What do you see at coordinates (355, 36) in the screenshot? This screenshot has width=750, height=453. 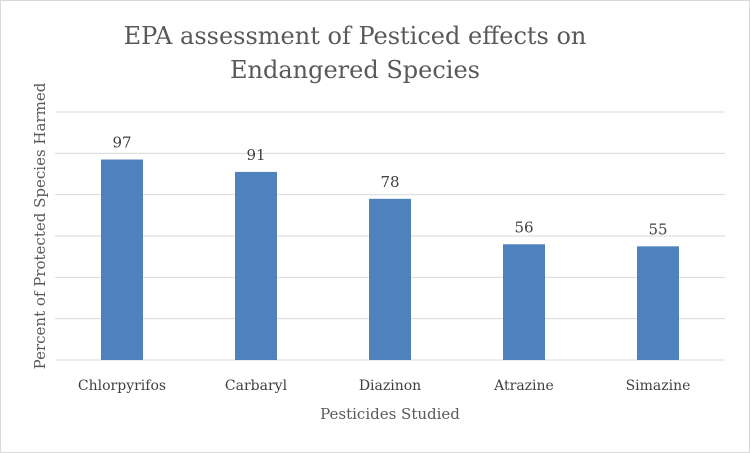 I see `chart-title-line-1: EPA assessment of Pesticed effects on` at bounding box center [355, 36].